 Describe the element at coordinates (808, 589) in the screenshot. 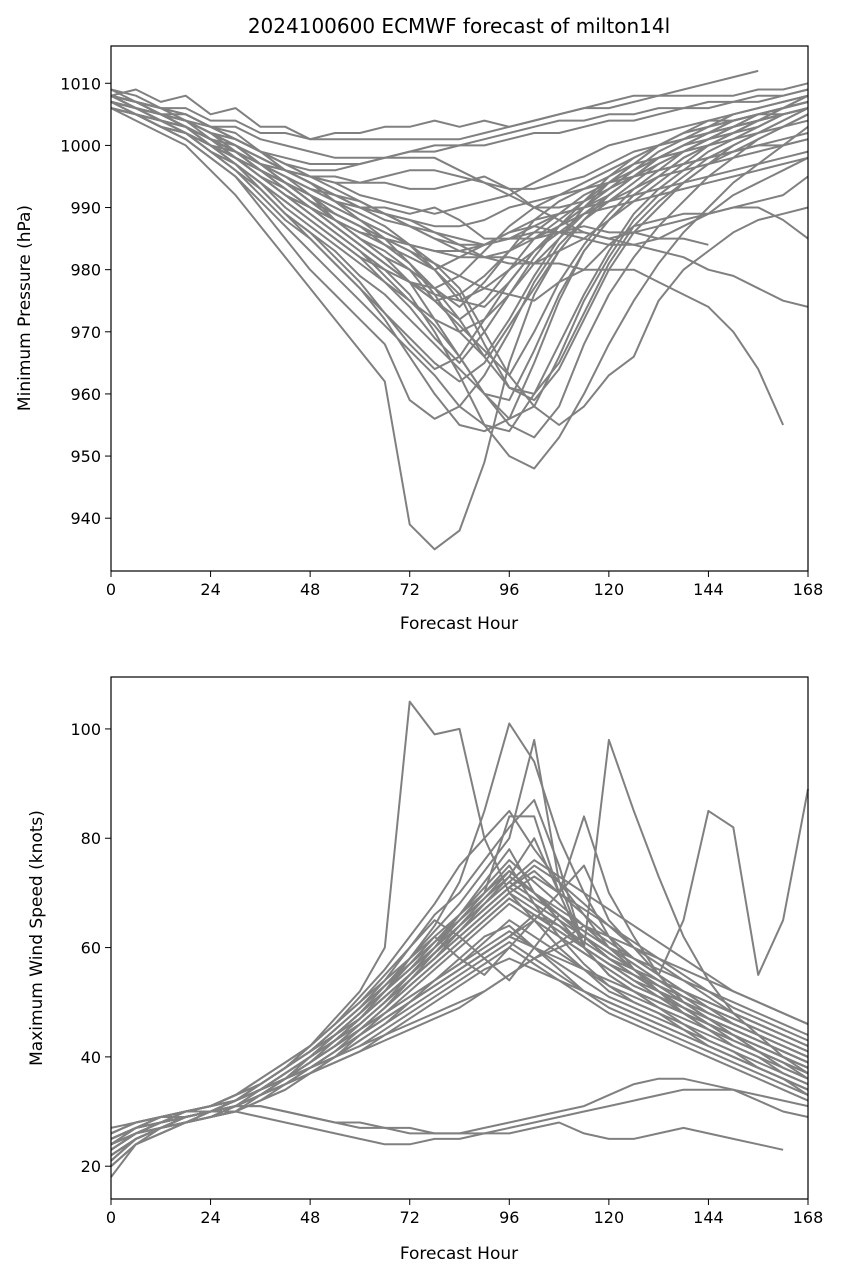

I see `pressure-x-tick-label: 168` at that location.